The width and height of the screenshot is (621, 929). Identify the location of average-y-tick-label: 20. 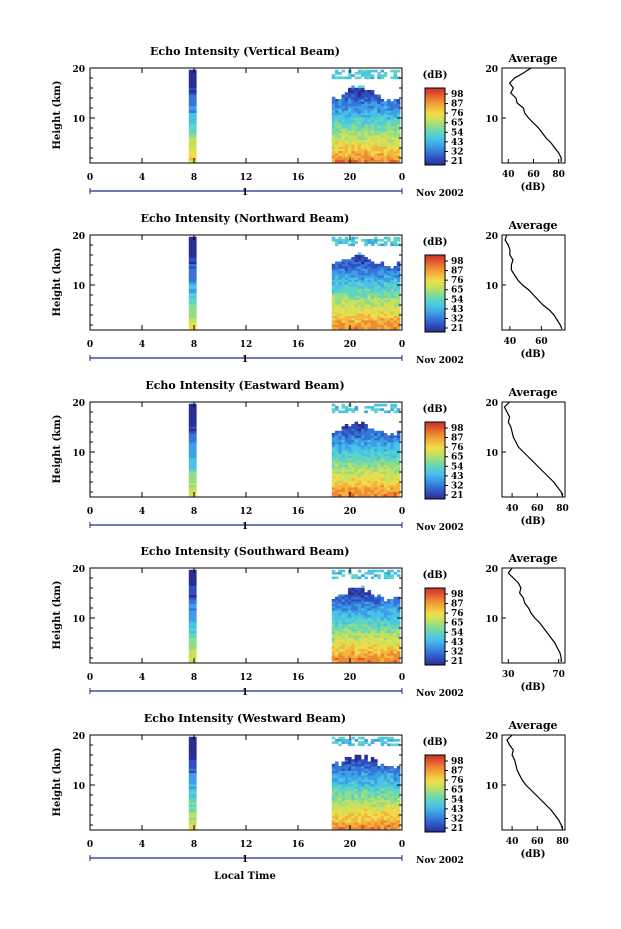
(491, 70).